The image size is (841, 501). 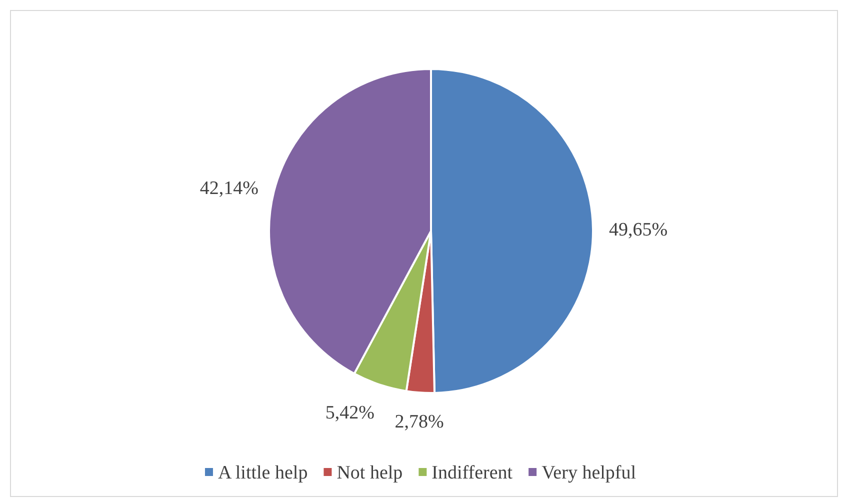 I want to click on legend-label: Indifferent, so click(x=473, y=473).